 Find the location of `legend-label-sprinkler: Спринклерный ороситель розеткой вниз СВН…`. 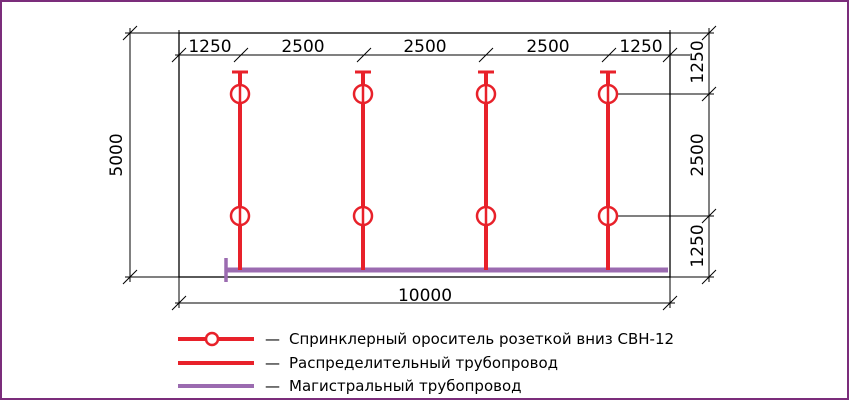

legend-label-sprinkler: Спринклерный ороситель розеткой вниз СВН… is located at coordinates (481, 339).